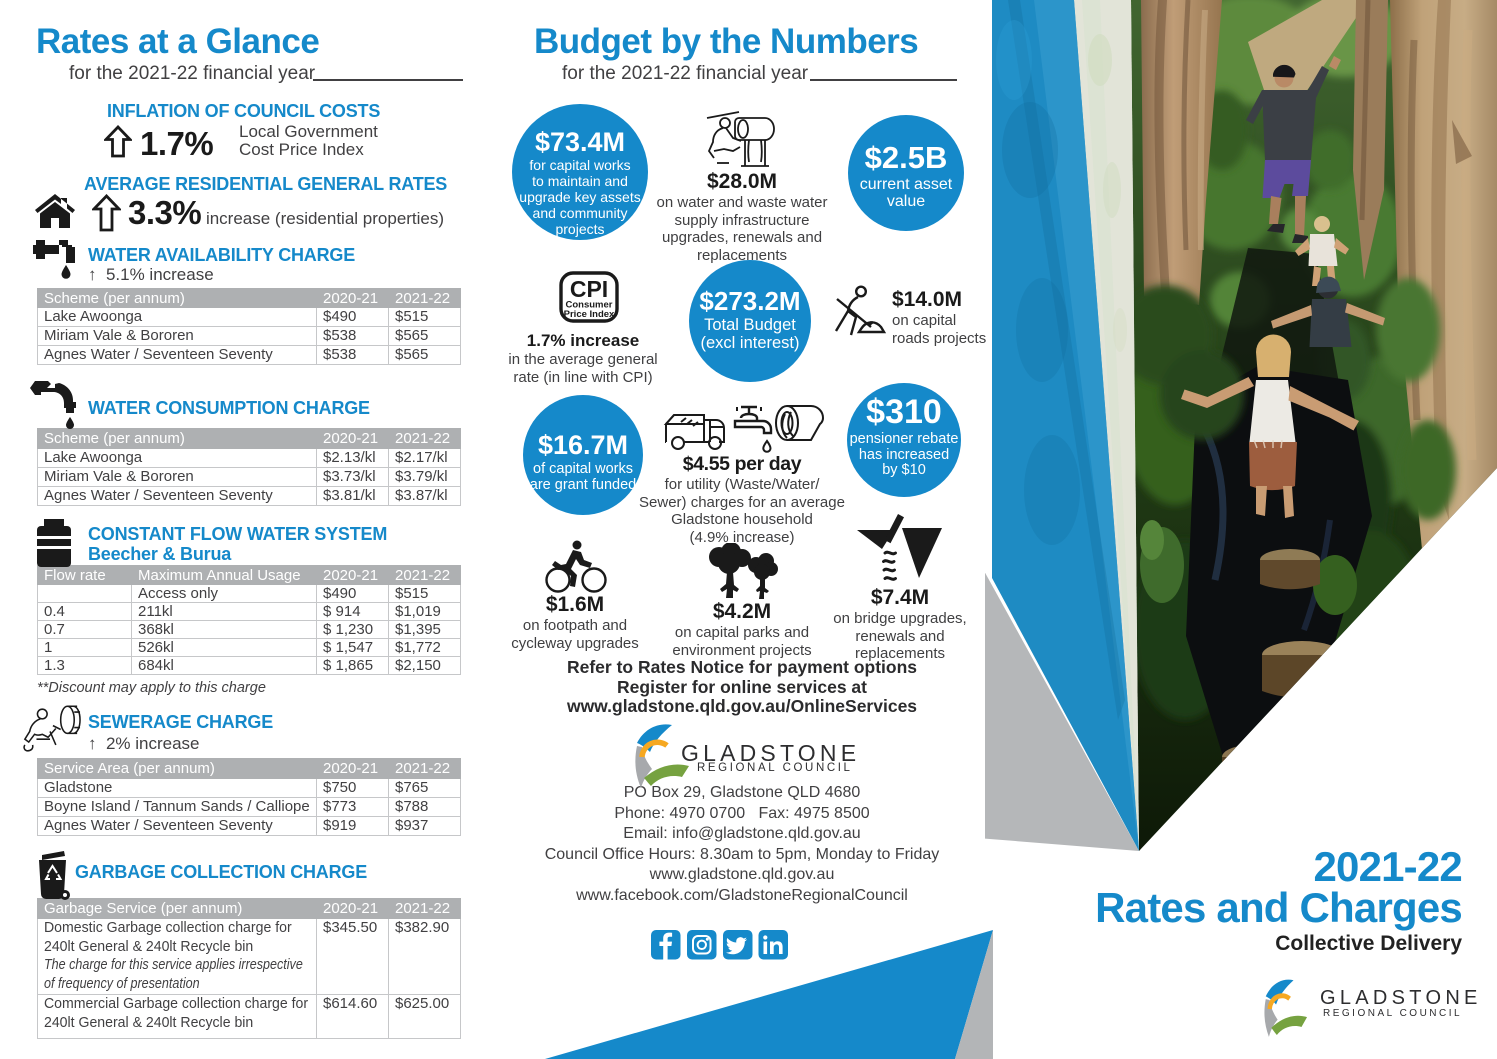  I want to click on svg-text: Price Index, so click(589, 314).